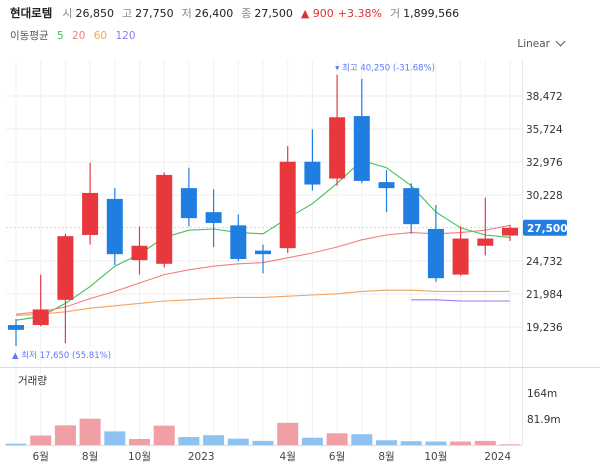  What do you see at coordinates (29, 36) in the screenshot?
I see `ma-legend-label: 이동평균` at bounding box center [29, 36].